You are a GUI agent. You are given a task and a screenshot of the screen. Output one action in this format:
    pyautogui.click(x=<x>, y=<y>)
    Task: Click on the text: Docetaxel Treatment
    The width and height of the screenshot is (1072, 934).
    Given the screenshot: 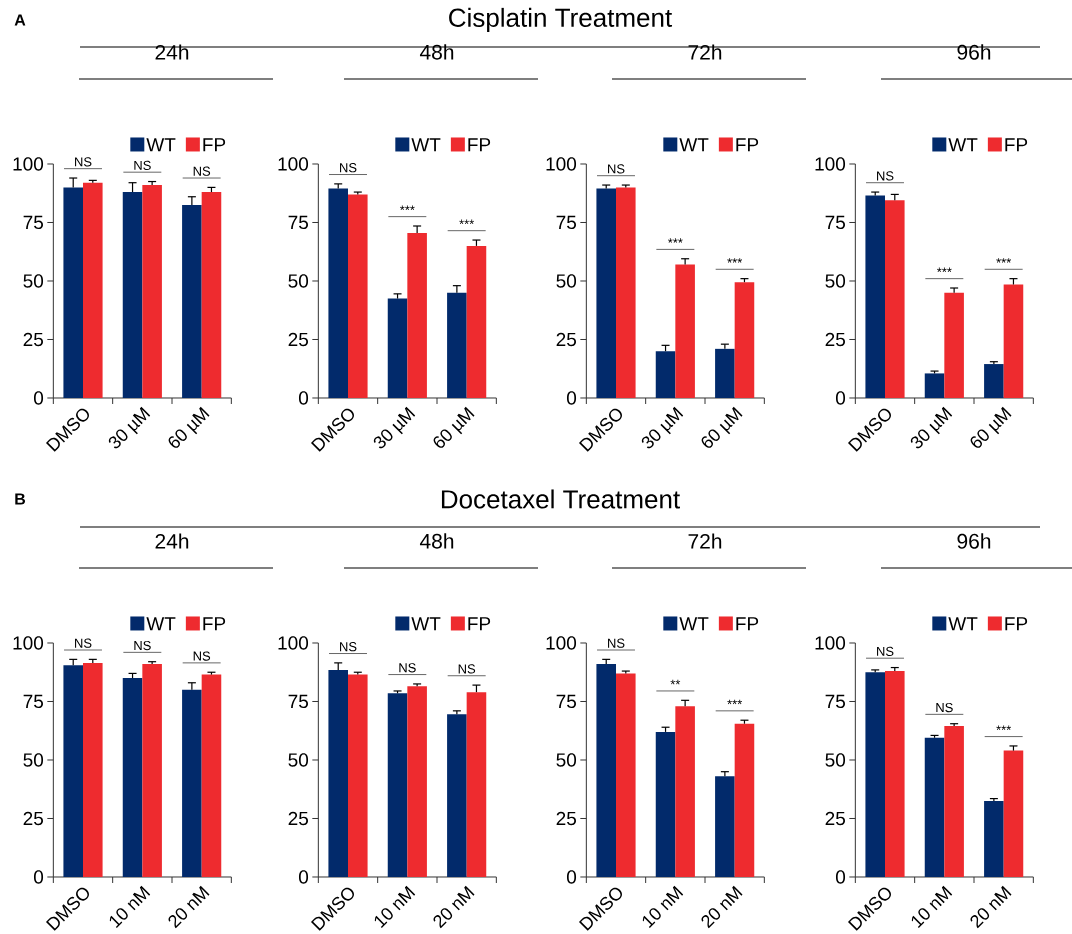 What is the action you would take?
    pyautogui.click(x=560, y=499)
    